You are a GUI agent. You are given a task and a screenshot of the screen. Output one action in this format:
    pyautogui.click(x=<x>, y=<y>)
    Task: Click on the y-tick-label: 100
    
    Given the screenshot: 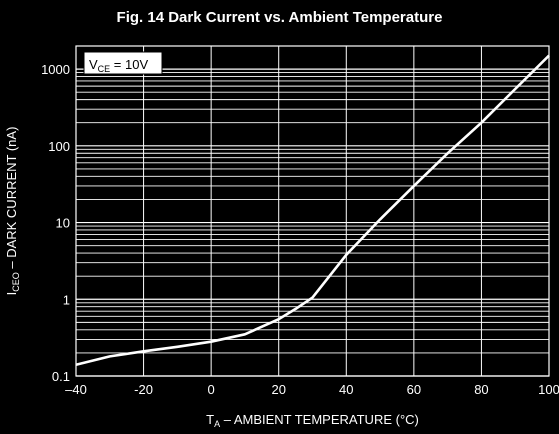 What is the action you would take?
    pyautogui.click(x=59, y=146)
    